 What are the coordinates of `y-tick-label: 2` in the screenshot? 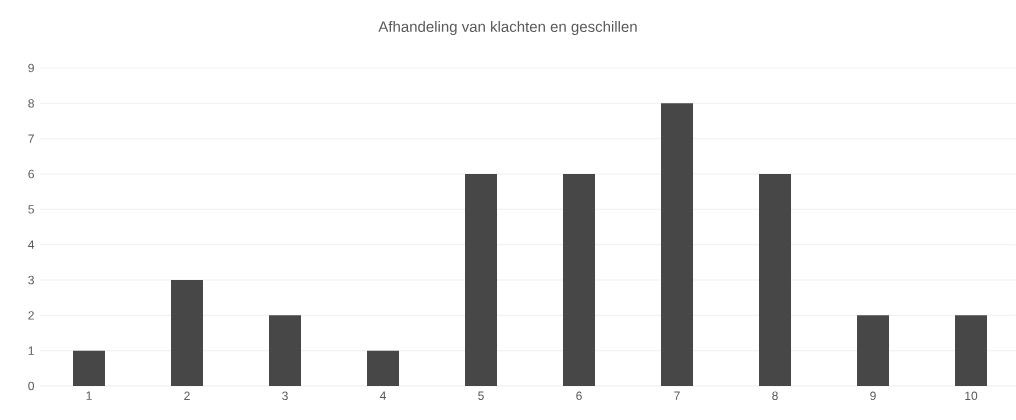 It's located at (31, 315).